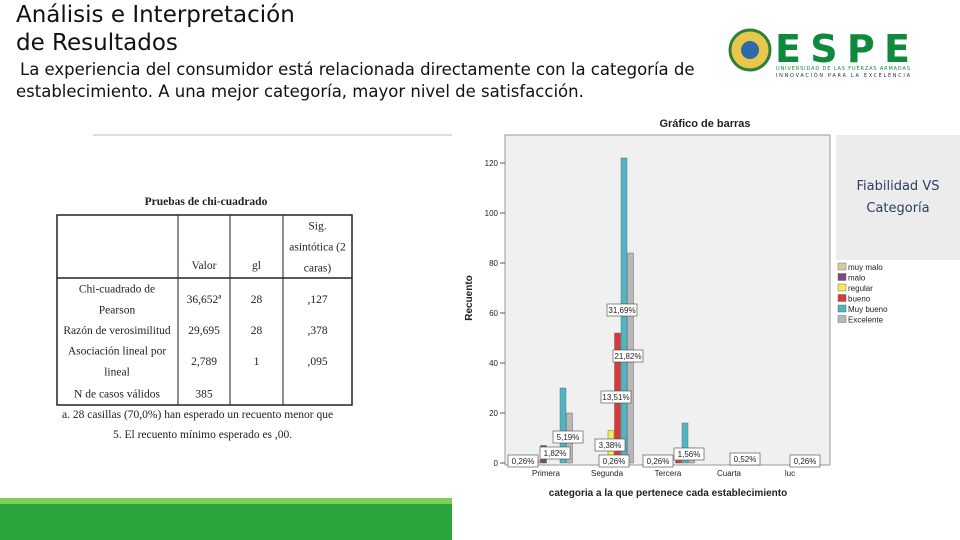 The height and width of the screenshot is (540, 960). I want to click on table-cell: 385, so click(204, 395).